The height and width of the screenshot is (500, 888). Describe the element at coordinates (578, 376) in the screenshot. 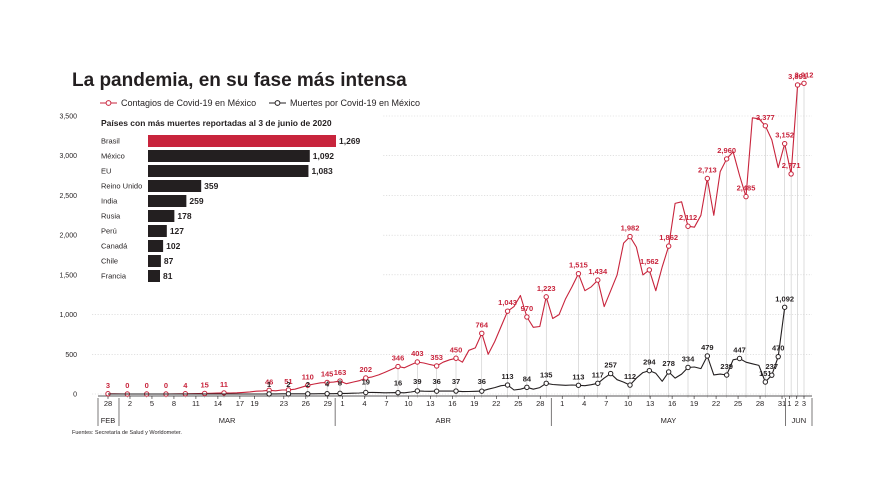

I see `data-label: 113` at that location.